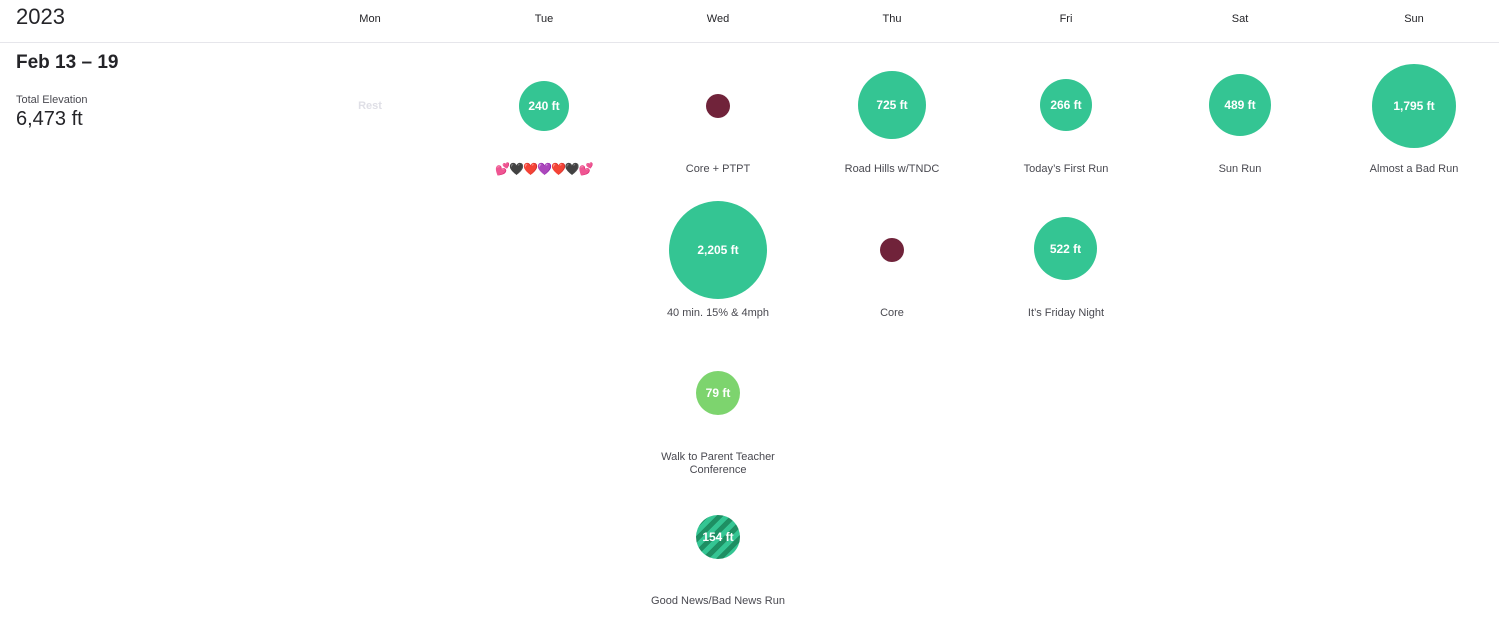 Image resolution: width=1499 pixels, height=634 pixels. I want to click on activity-name: Road Hills w/TNDC, so click(892, 169).